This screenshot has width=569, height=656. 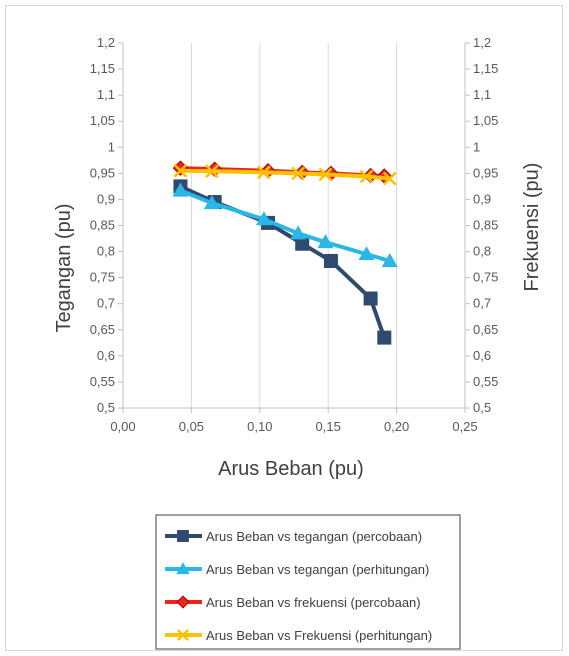 I want to click on y-tick-label: 0,7, so click(x=106, y=303).